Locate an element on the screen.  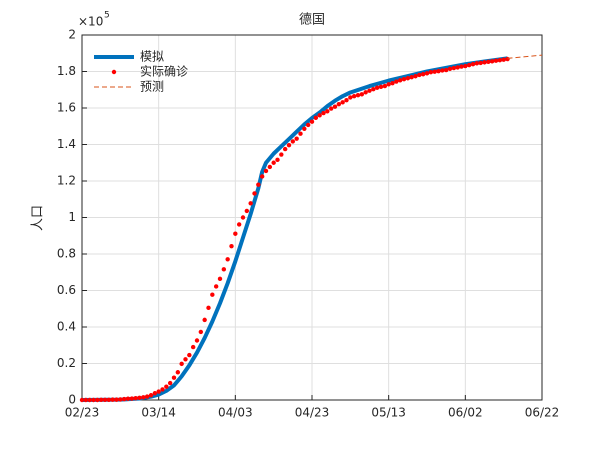
x-tick-label: 05/13 is located at coordinates (388, 413).